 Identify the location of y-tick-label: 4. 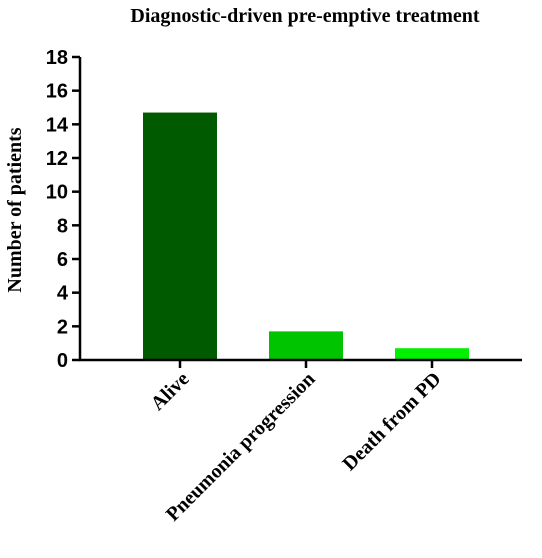
(63, 294).